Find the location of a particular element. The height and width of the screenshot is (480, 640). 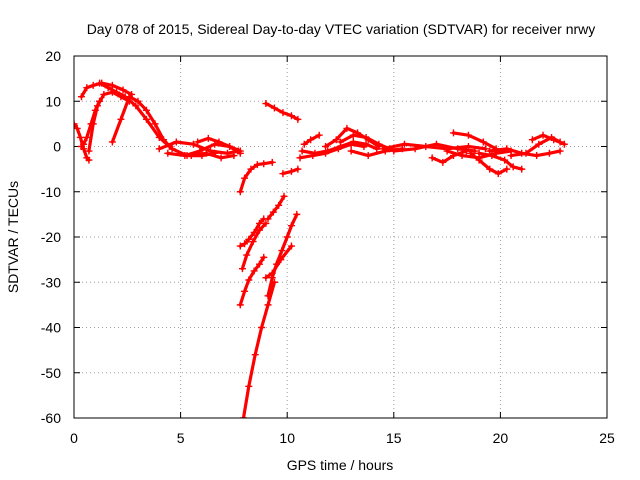

x-tick-label: 15 is located at coordinates (394, 438).